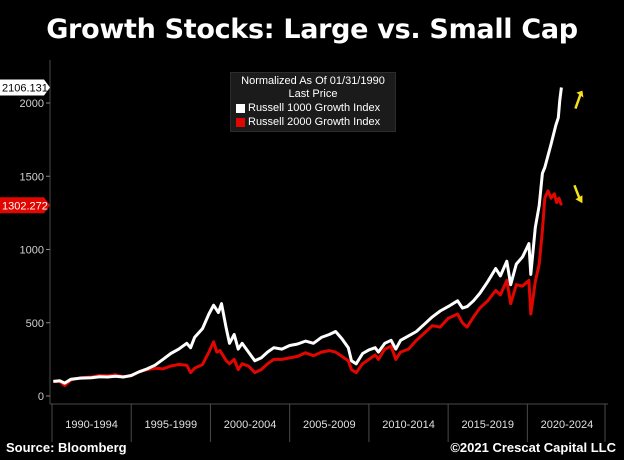  I want to click on chart-title: Growth Stocks: Large vs. Small Cap, so click(312, 29).